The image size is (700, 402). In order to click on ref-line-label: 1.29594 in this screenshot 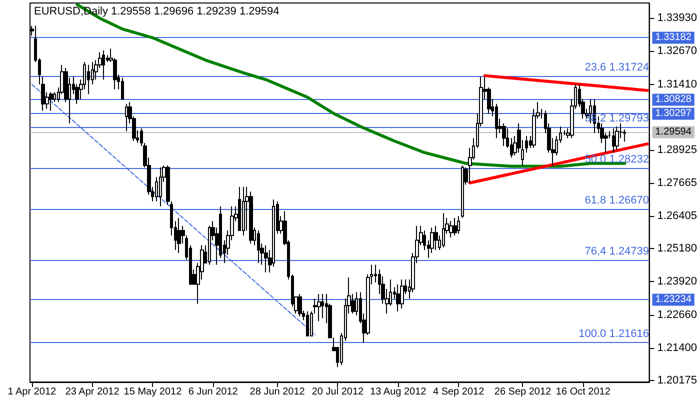, I will do `click(673, 132)`.